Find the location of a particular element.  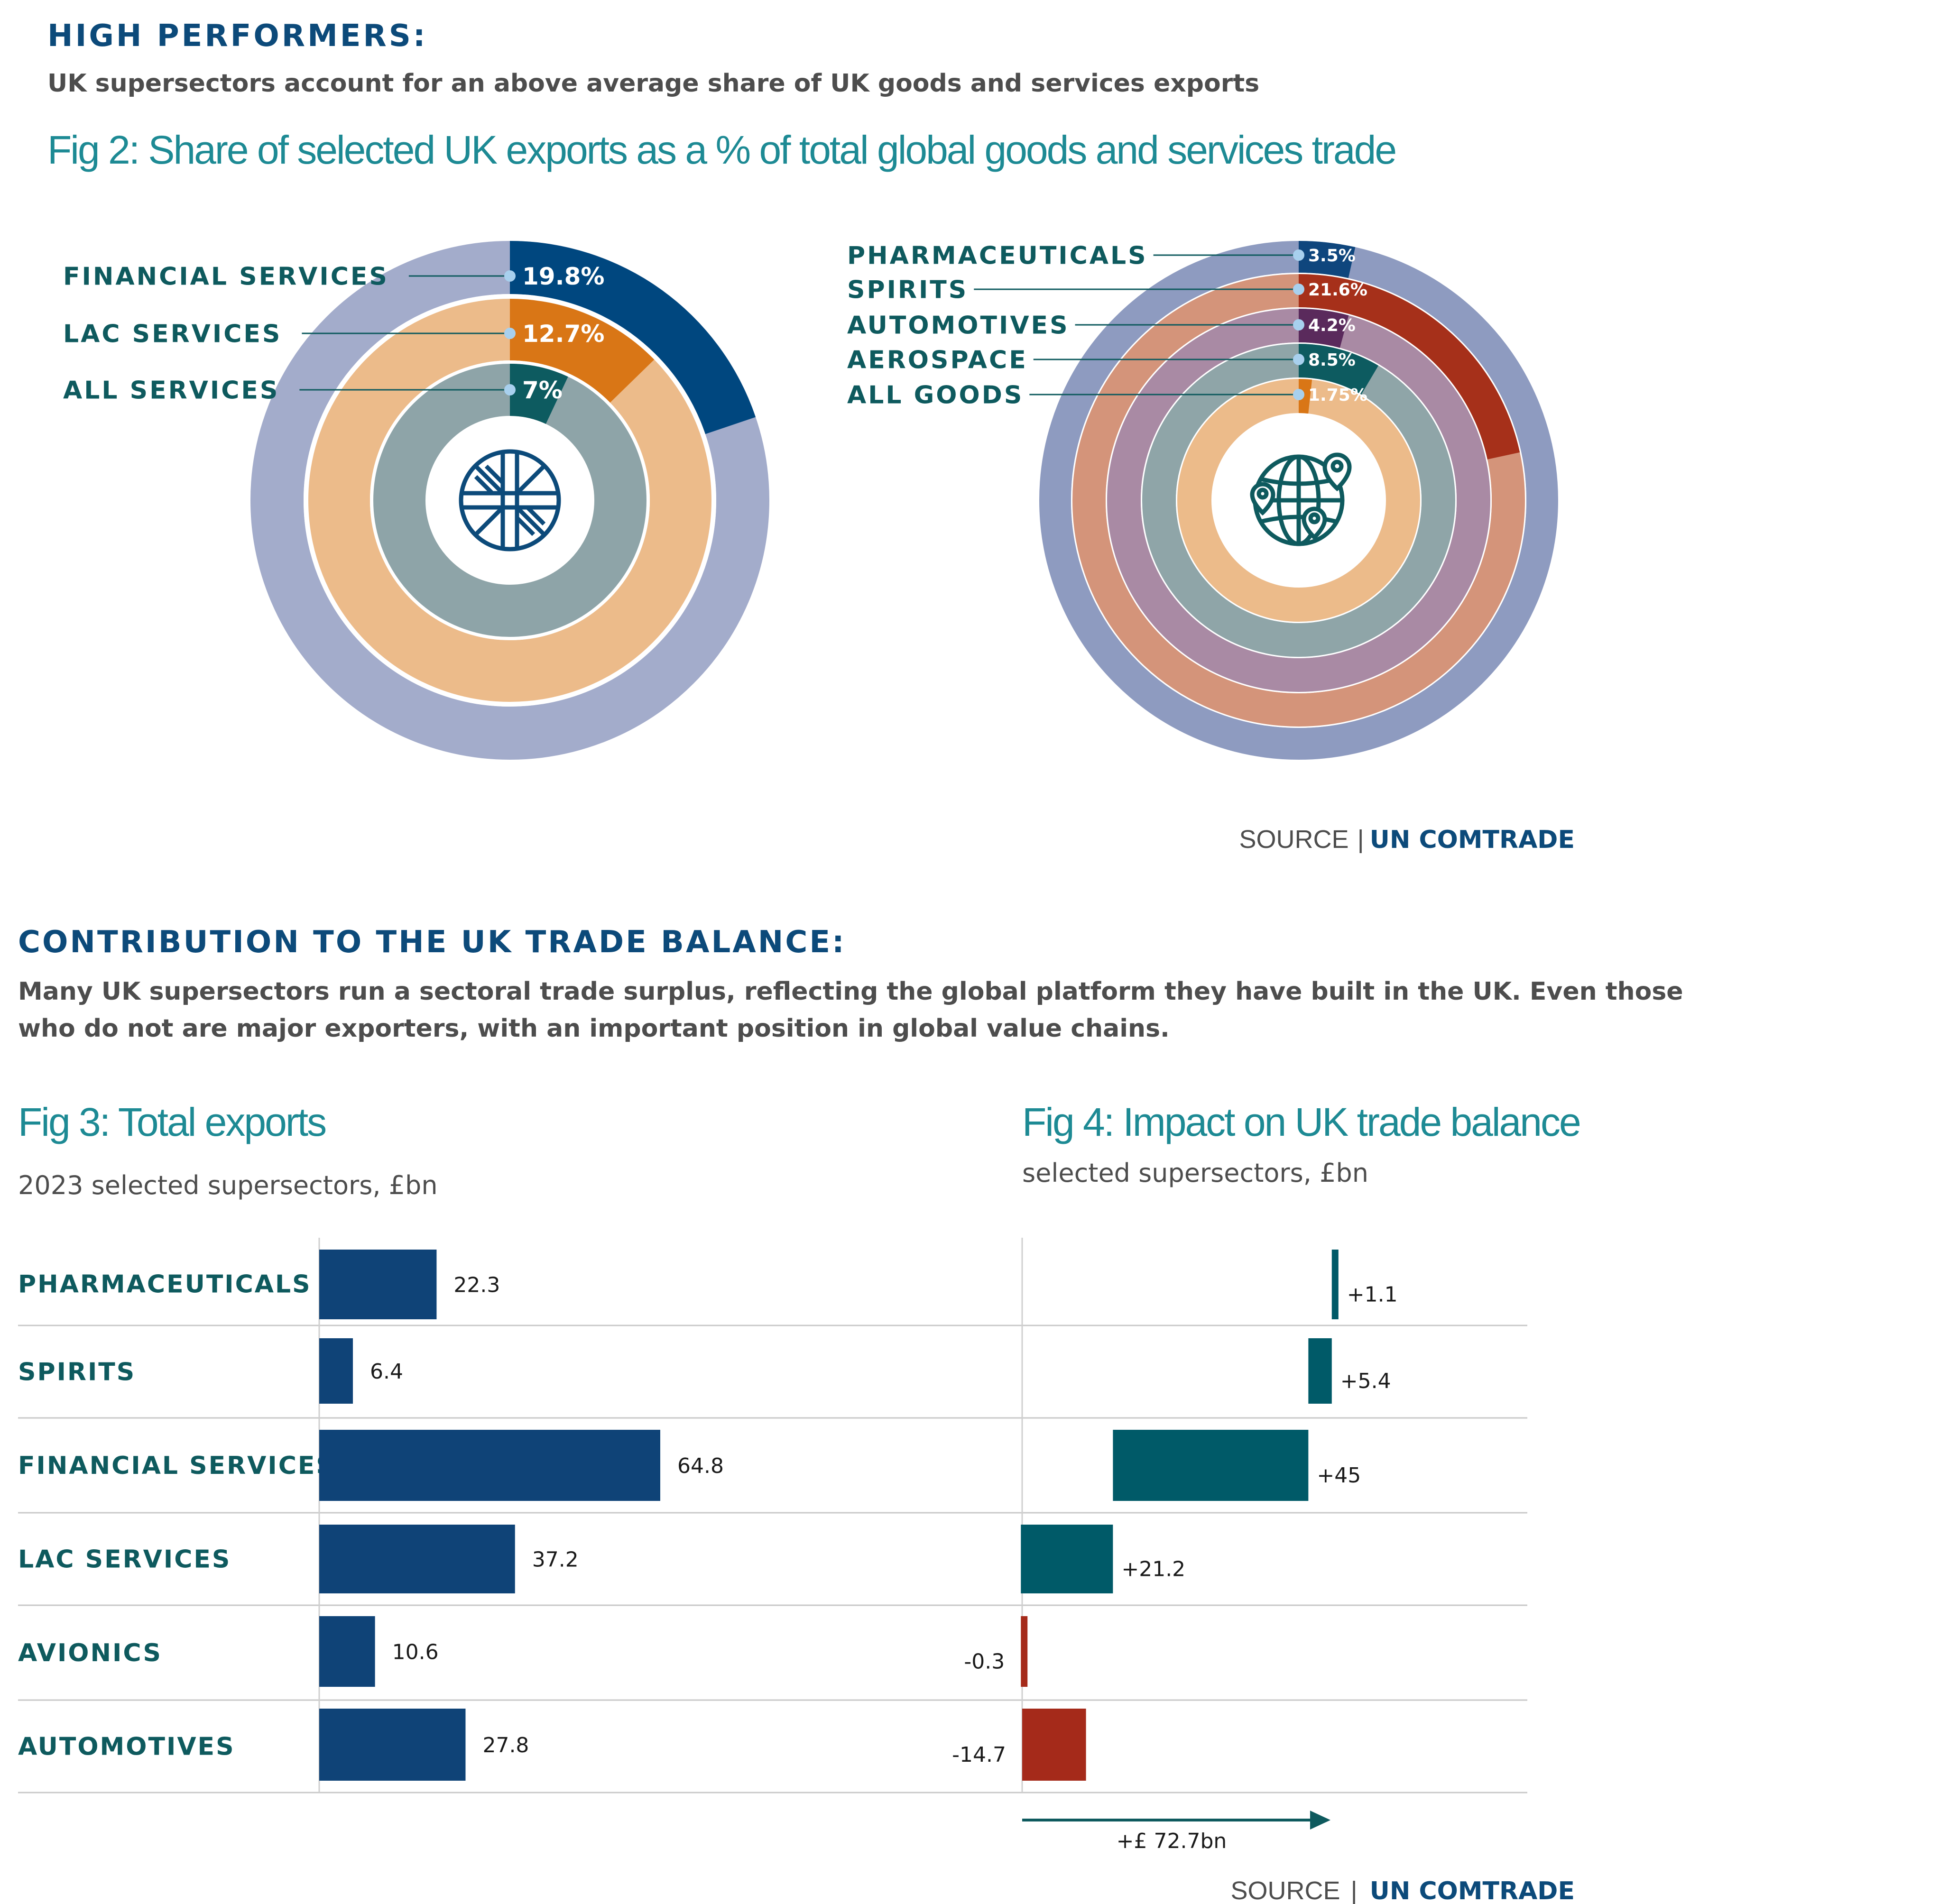

ring-segment-all-services is located at coordinates (539, 394).